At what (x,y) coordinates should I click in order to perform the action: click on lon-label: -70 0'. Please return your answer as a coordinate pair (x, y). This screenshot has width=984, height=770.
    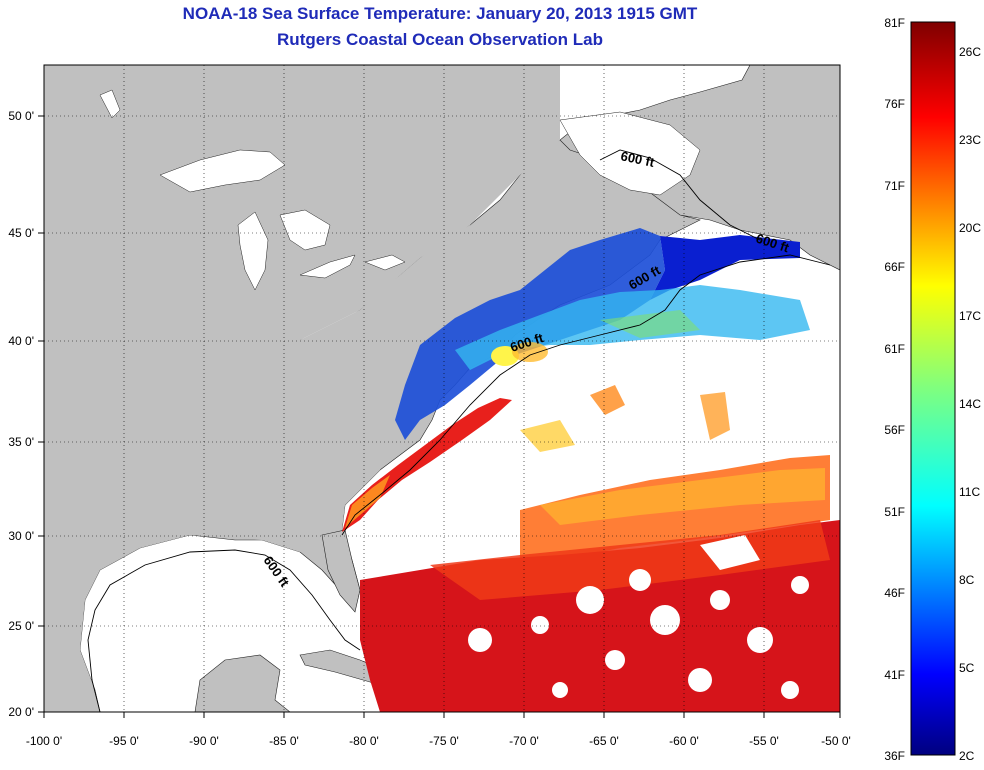
    Looking at the image, I should click on (524, 741).